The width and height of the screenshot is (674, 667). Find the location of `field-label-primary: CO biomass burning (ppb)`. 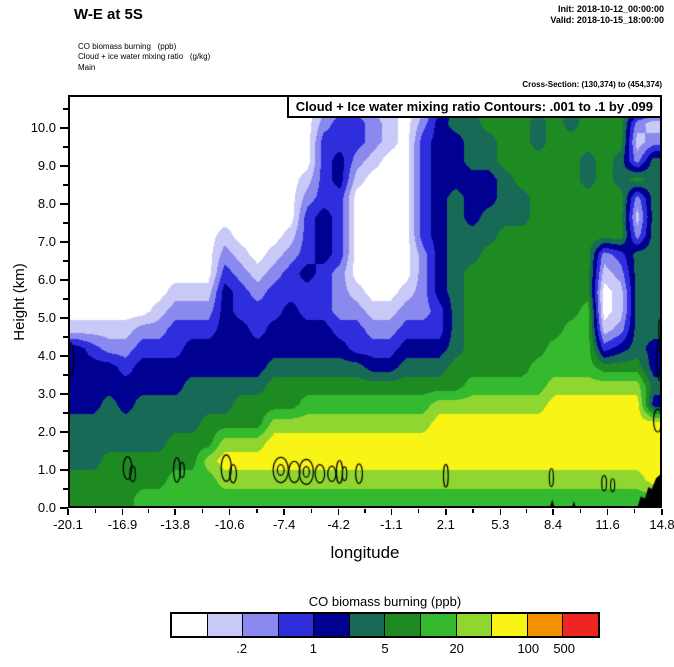

field-label-primary: CO biomass burning (ppb) is located at coordinates (127, 46).